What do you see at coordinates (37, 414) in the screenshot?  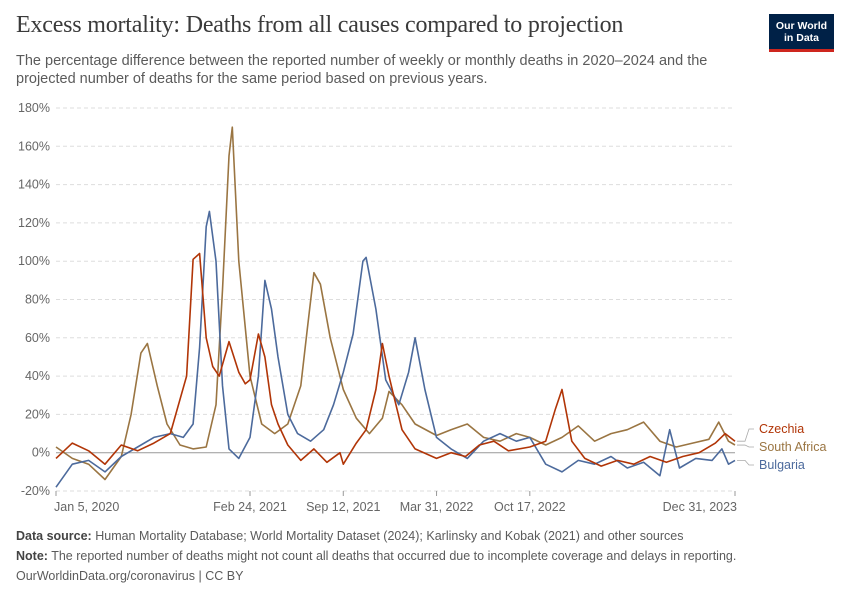 I see `y-tick-label: 20%` at bounding box center [37, 414].